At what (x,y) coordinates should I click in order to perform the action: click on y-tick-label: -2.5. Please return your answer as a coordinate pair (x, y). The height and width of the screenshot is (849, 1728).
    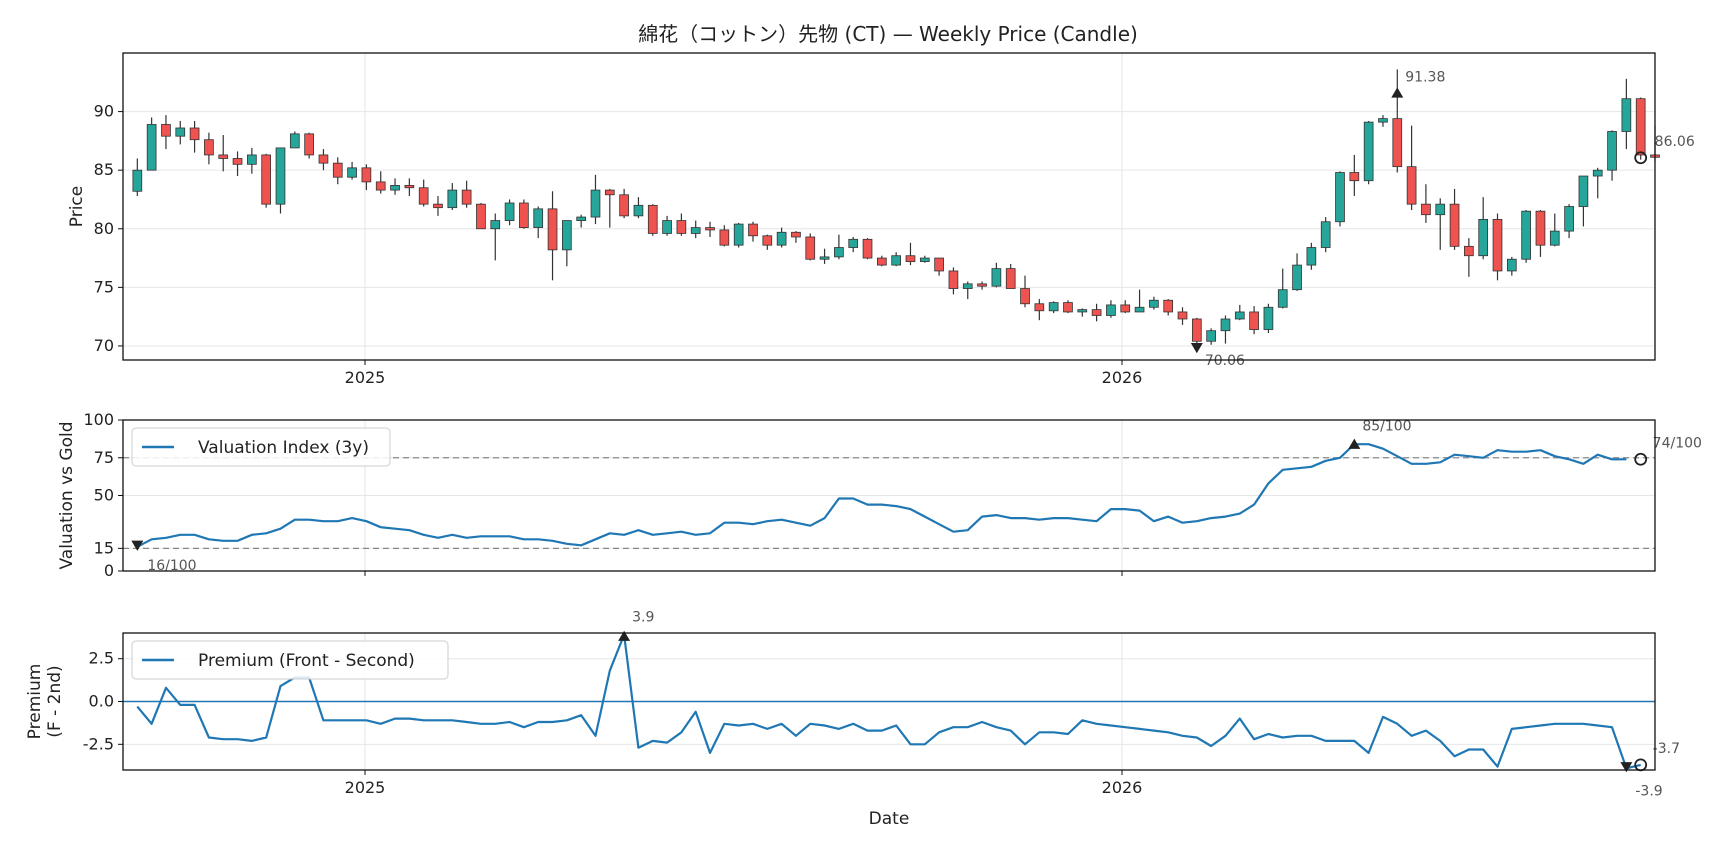
    Looking at the image, I should click on (98, 743).